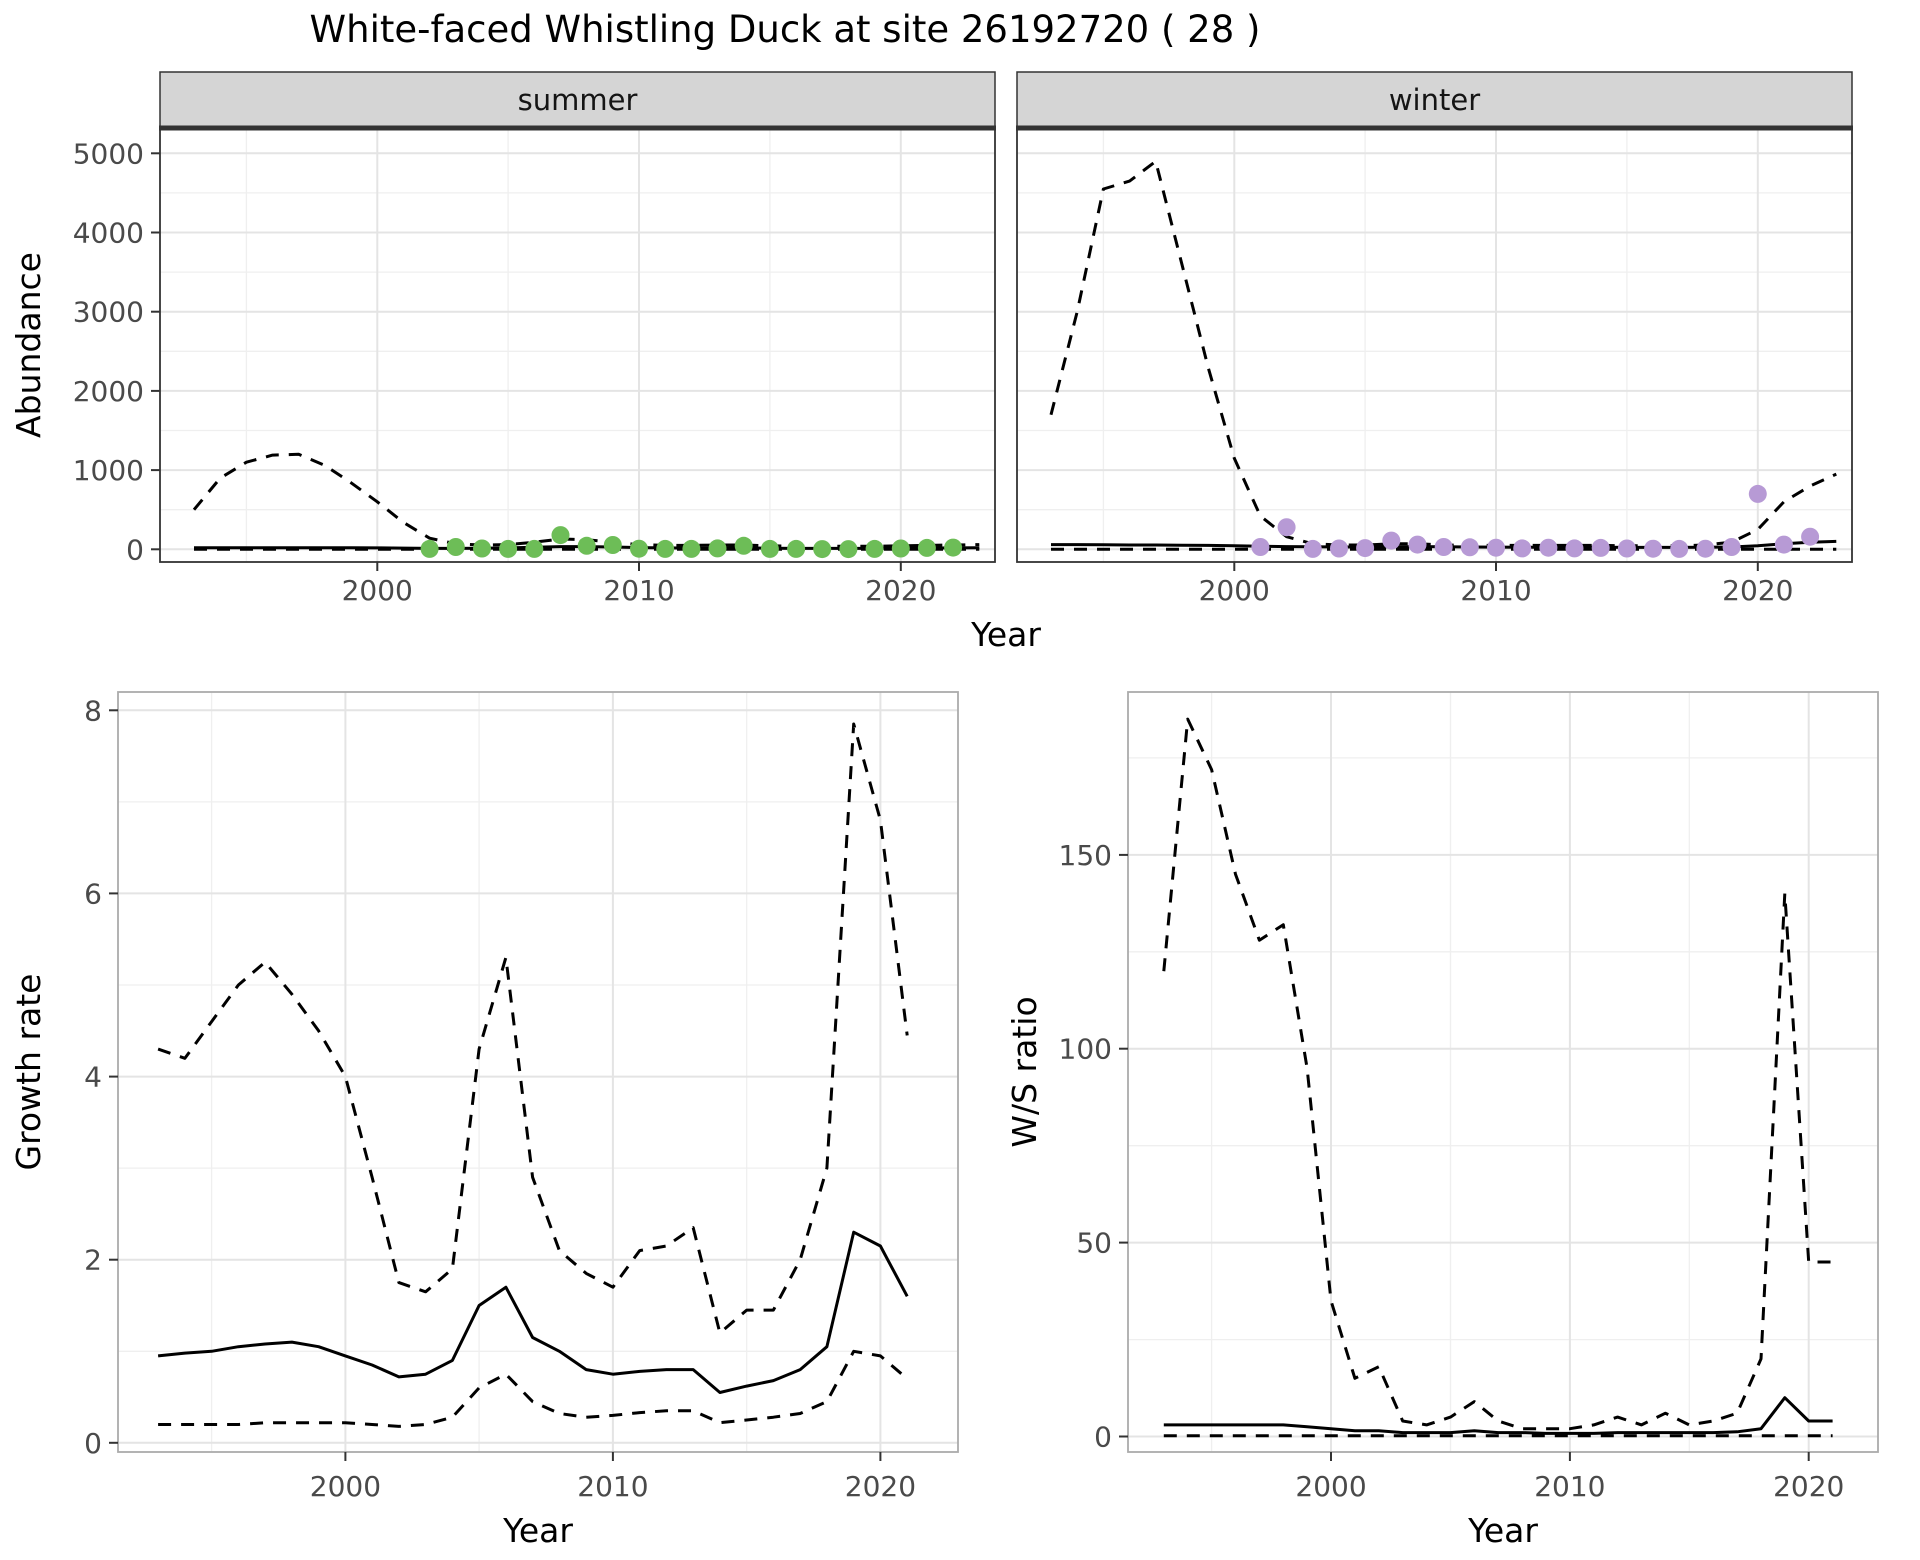  What do you see at coordinates (1005, 634) in the screenshot?
I see `x-axis-title-top: Year` at bounding box center [1005, 634].